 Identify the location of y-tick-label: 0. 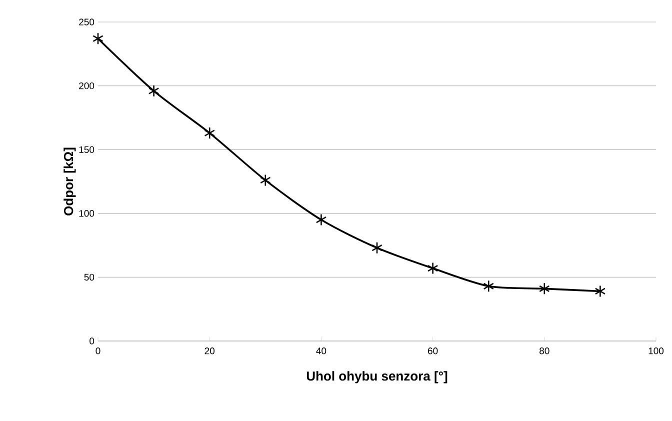
(92, 341).